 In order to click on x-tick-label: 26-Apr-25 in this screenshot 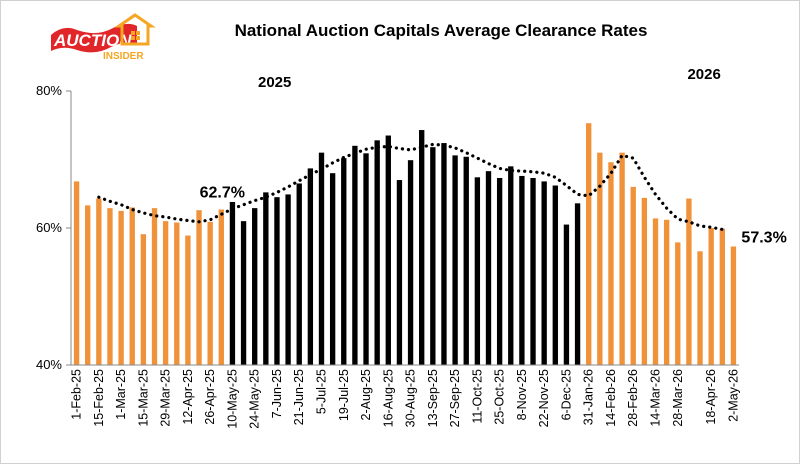, I will do `click(210, 397)`.